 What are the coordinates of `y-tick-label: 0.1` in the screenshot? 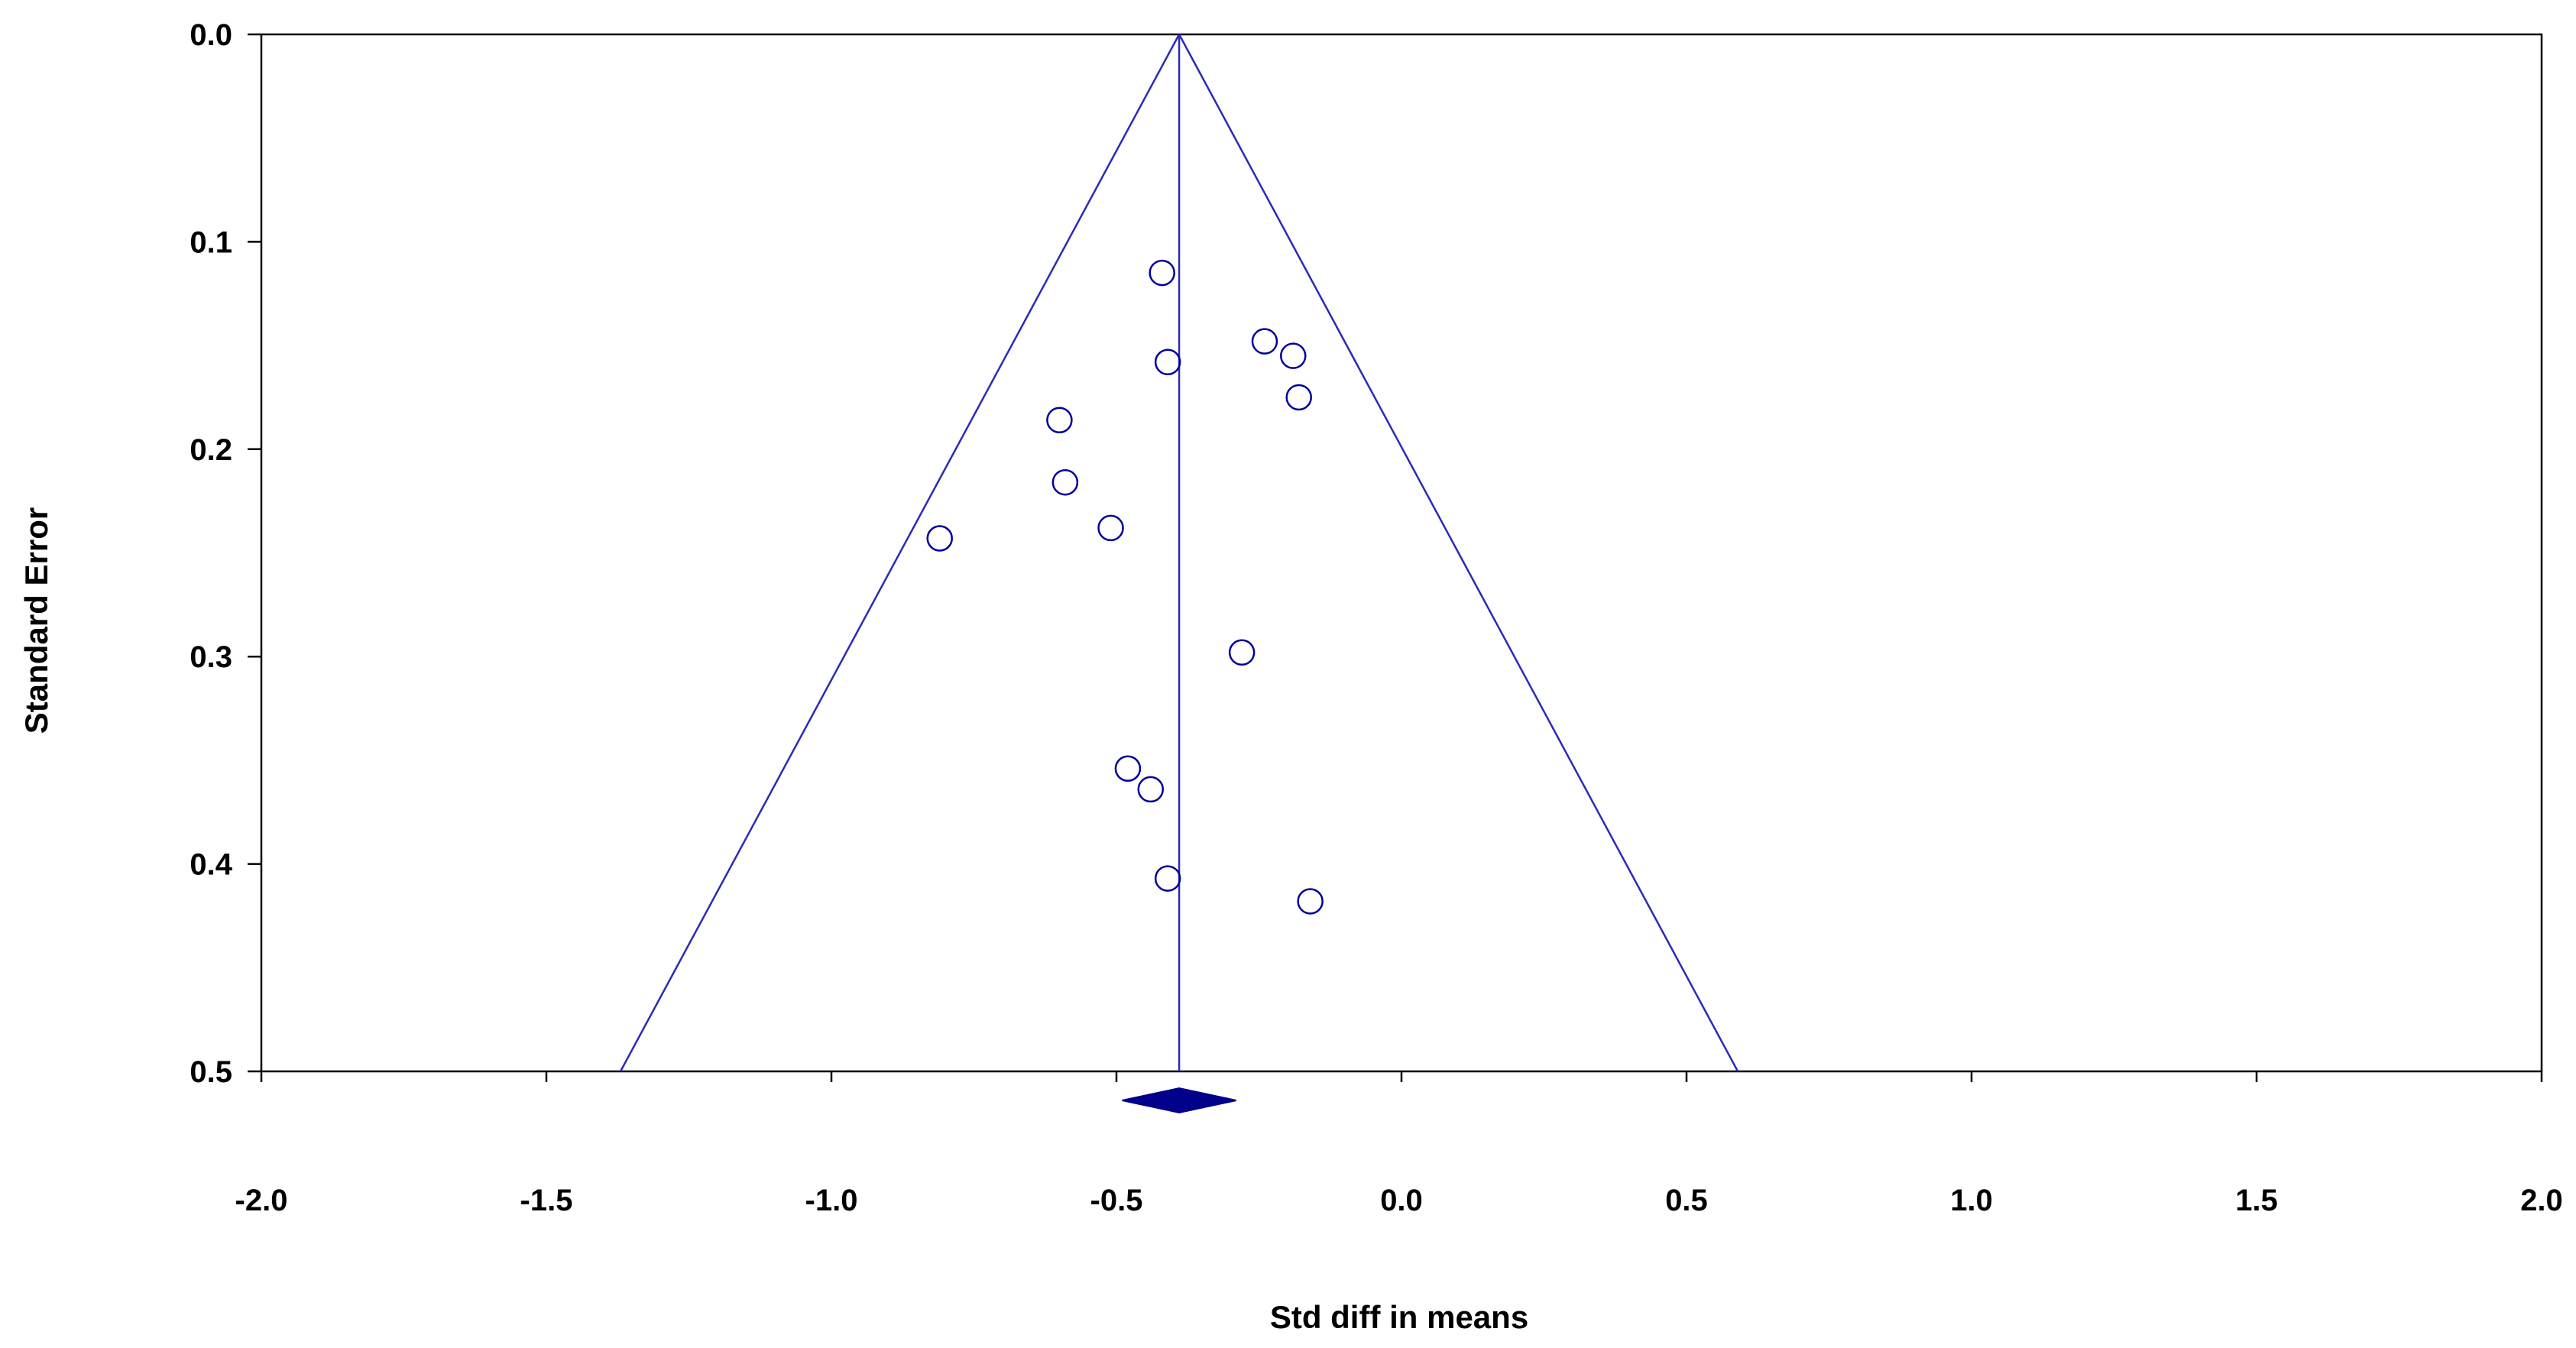 It's located at (211, 242).